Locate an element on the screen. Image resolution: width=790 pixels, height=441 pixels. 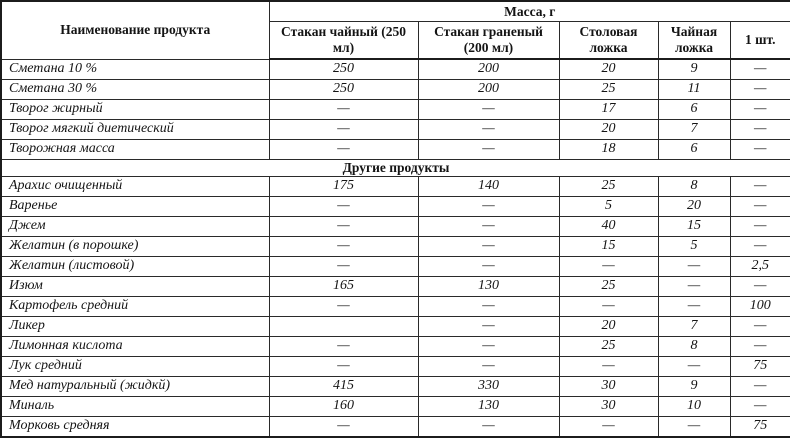
value-cell: 330 is located at coordinates (488, 386).